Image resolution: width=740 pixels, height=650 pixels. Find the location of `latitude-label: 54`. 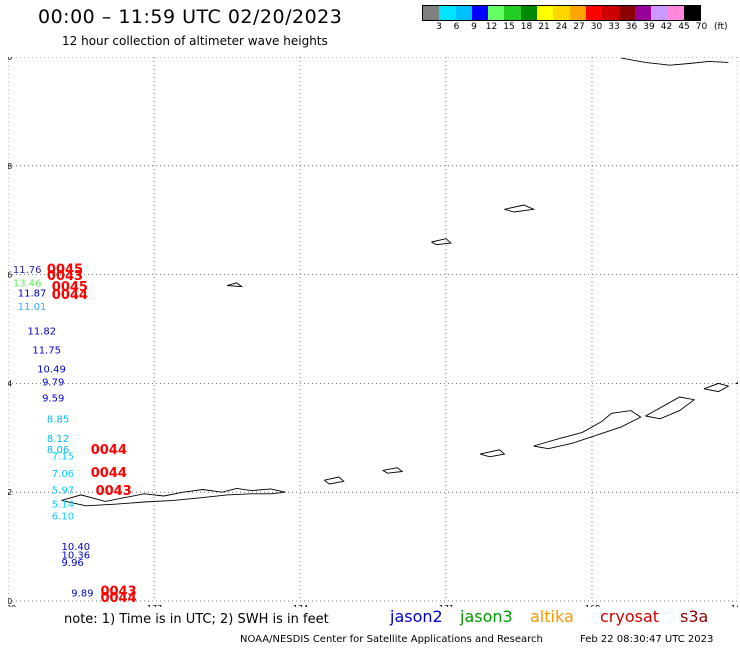

latitude-label: 54 is located at coordinates (10, 383).